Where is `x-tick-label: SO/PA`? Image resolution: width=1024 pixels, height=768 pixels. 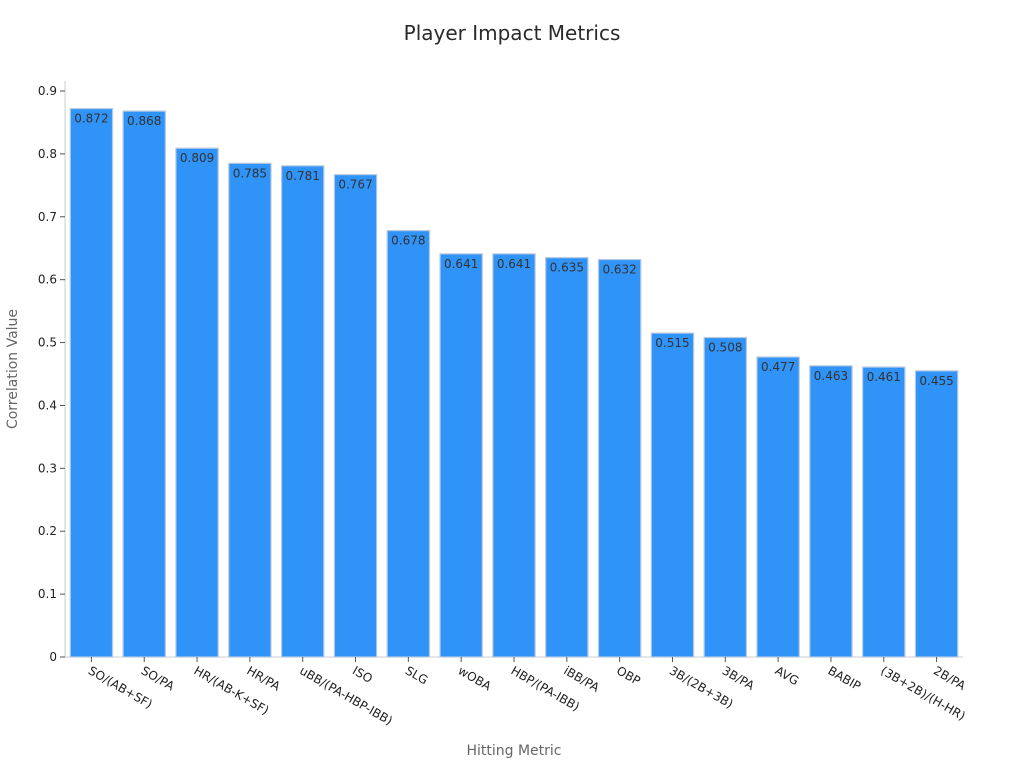
x-tick-label: SO/PA is located at coordinates (158, 678).